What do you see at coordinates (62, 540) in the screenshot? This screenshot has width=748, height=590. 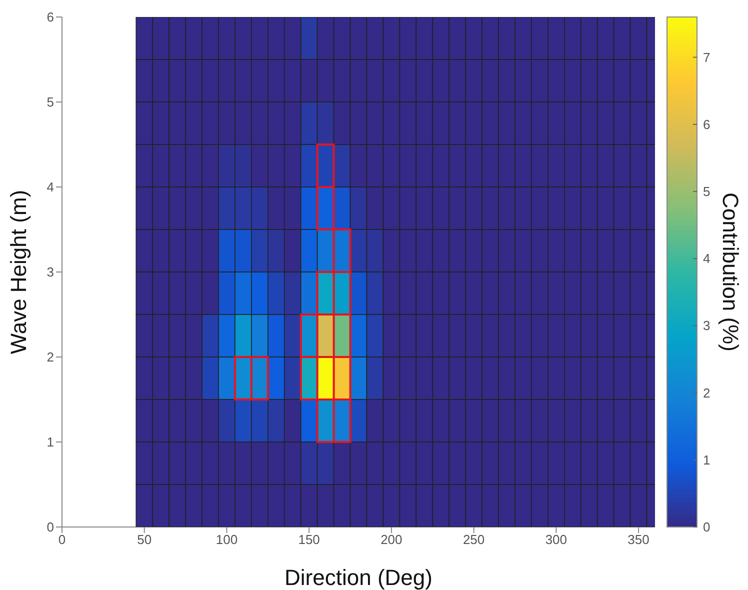 I see `x-tick-label: 0` at bounding box center [62, 540].